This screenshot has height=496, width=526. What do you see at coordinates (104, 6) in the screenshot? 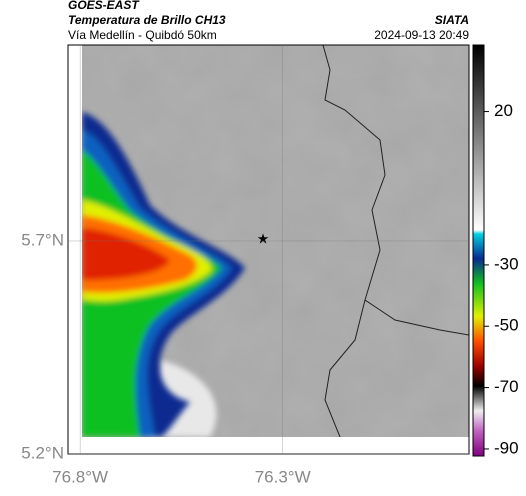
I see `title: GOES-EAST` at bounding box center [104, 6].